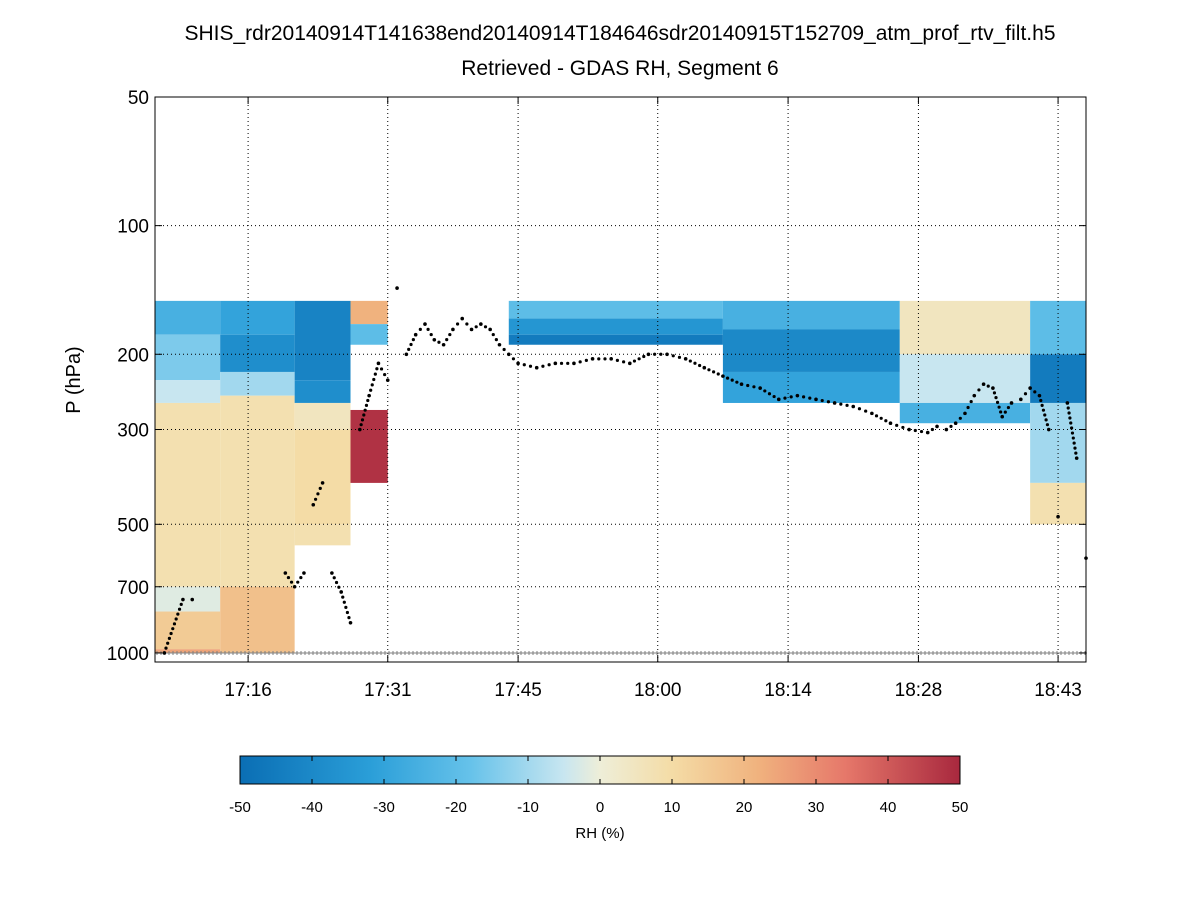  What do you see at coordinates (312, 807) in the screenshot?
I see `colorbar-tick-label: -40` at bounding box center [312, 807].